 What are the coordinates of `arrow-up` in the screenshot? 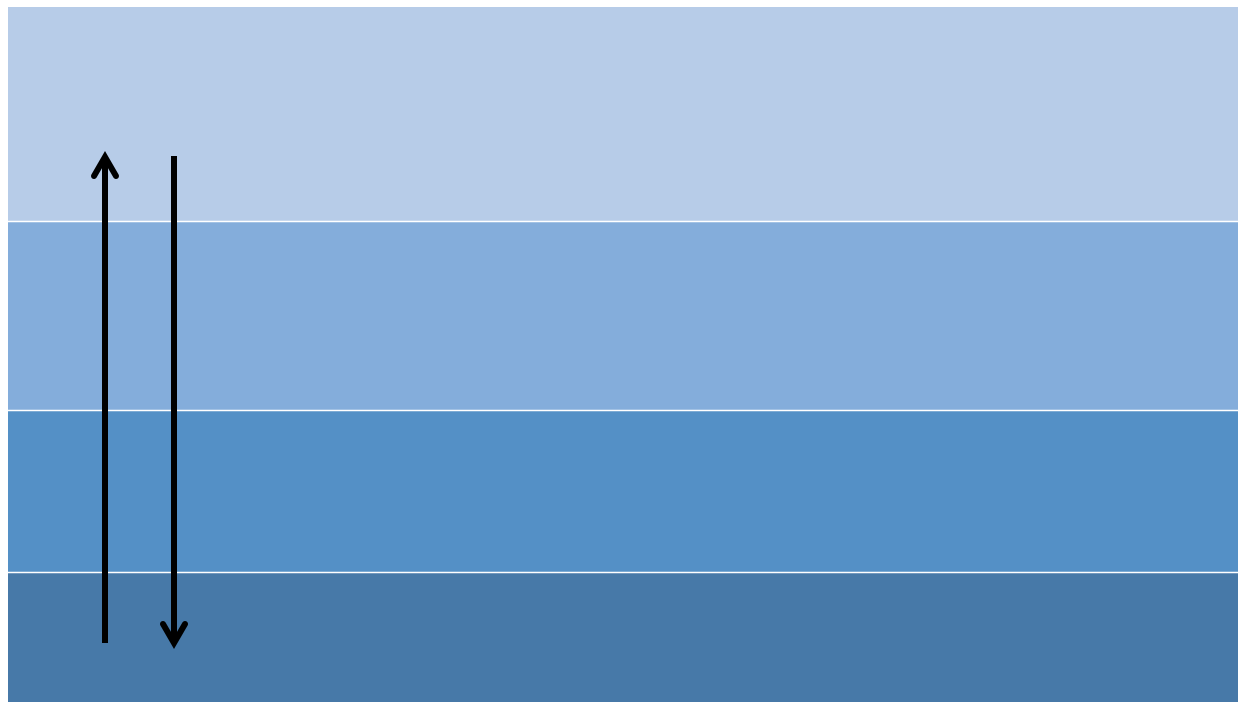 It's located at (105, 397).